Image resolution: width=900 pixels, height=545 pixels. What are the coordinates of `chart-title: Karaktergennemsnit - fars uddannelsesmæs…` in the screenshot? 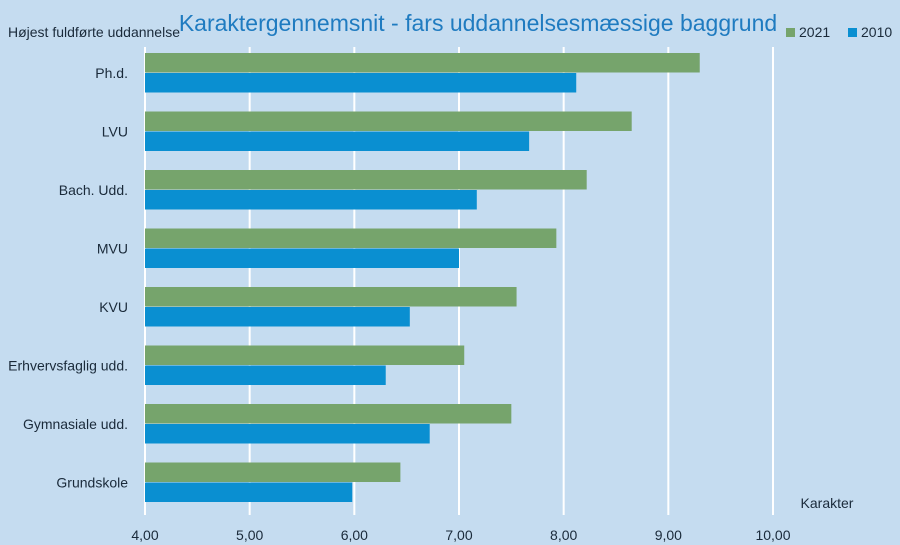 It's located at (478, 23).